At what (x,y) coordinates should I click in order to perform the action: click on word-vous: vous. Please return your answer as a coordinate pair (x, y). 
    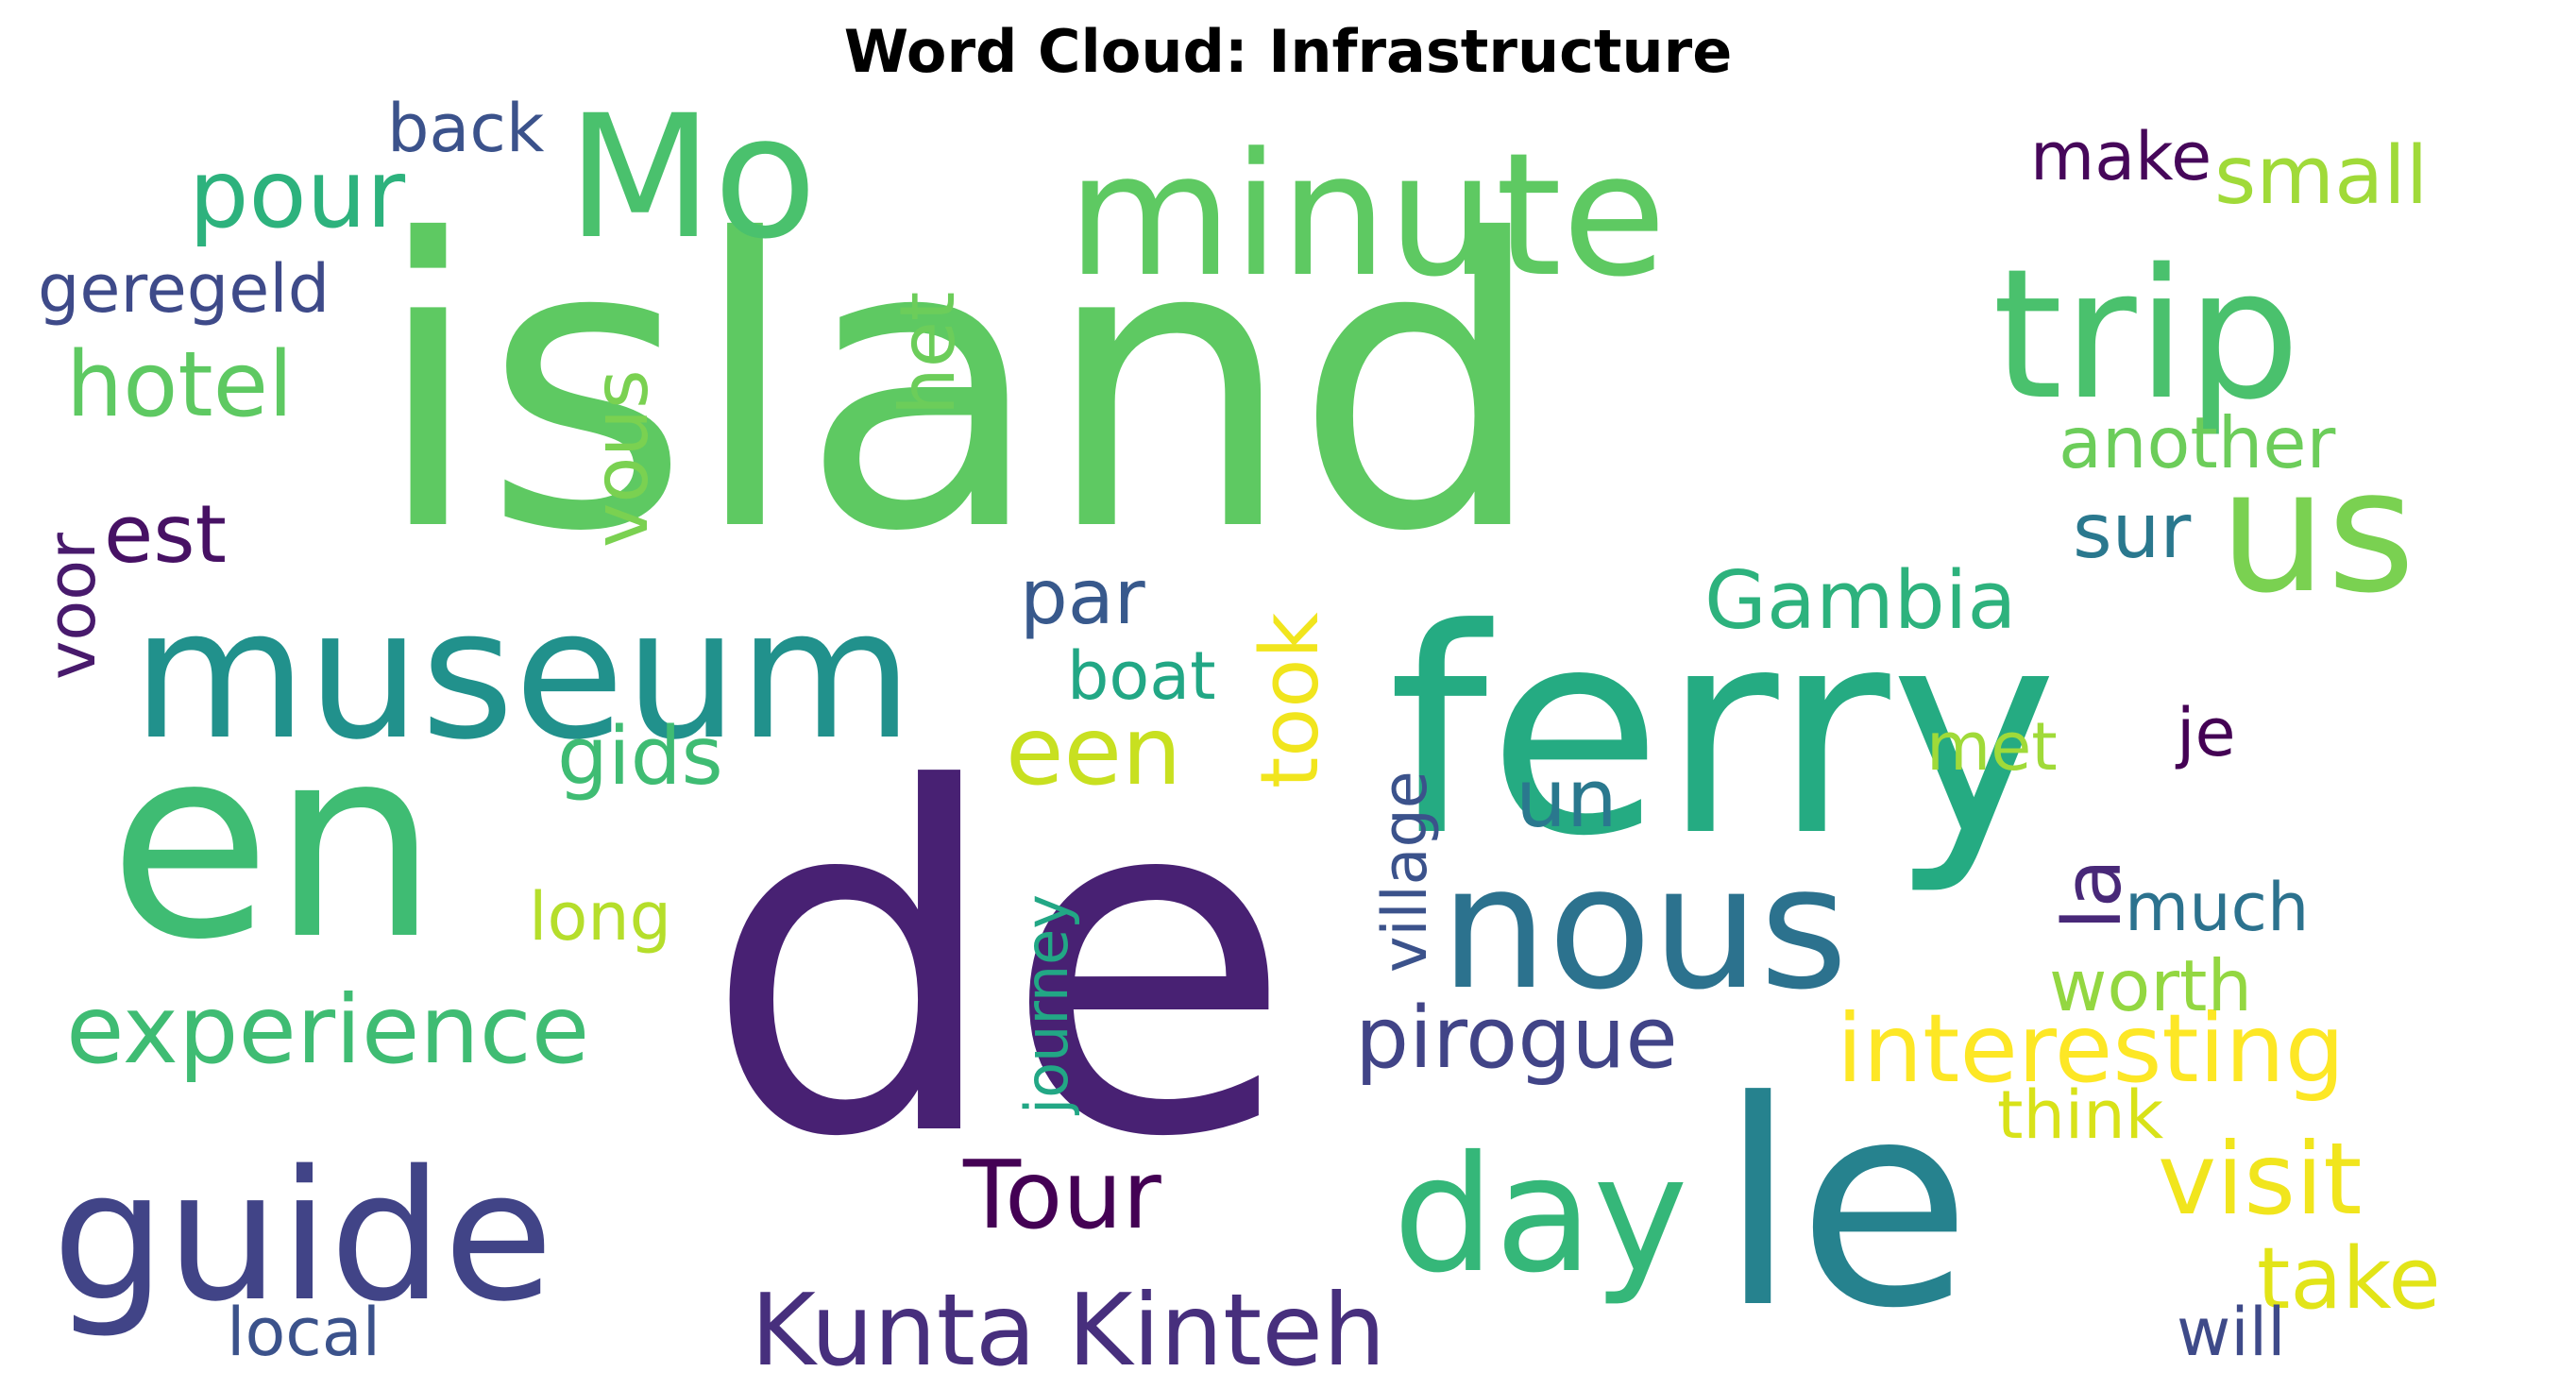
    Looking at the image, I should click on (621, 458).